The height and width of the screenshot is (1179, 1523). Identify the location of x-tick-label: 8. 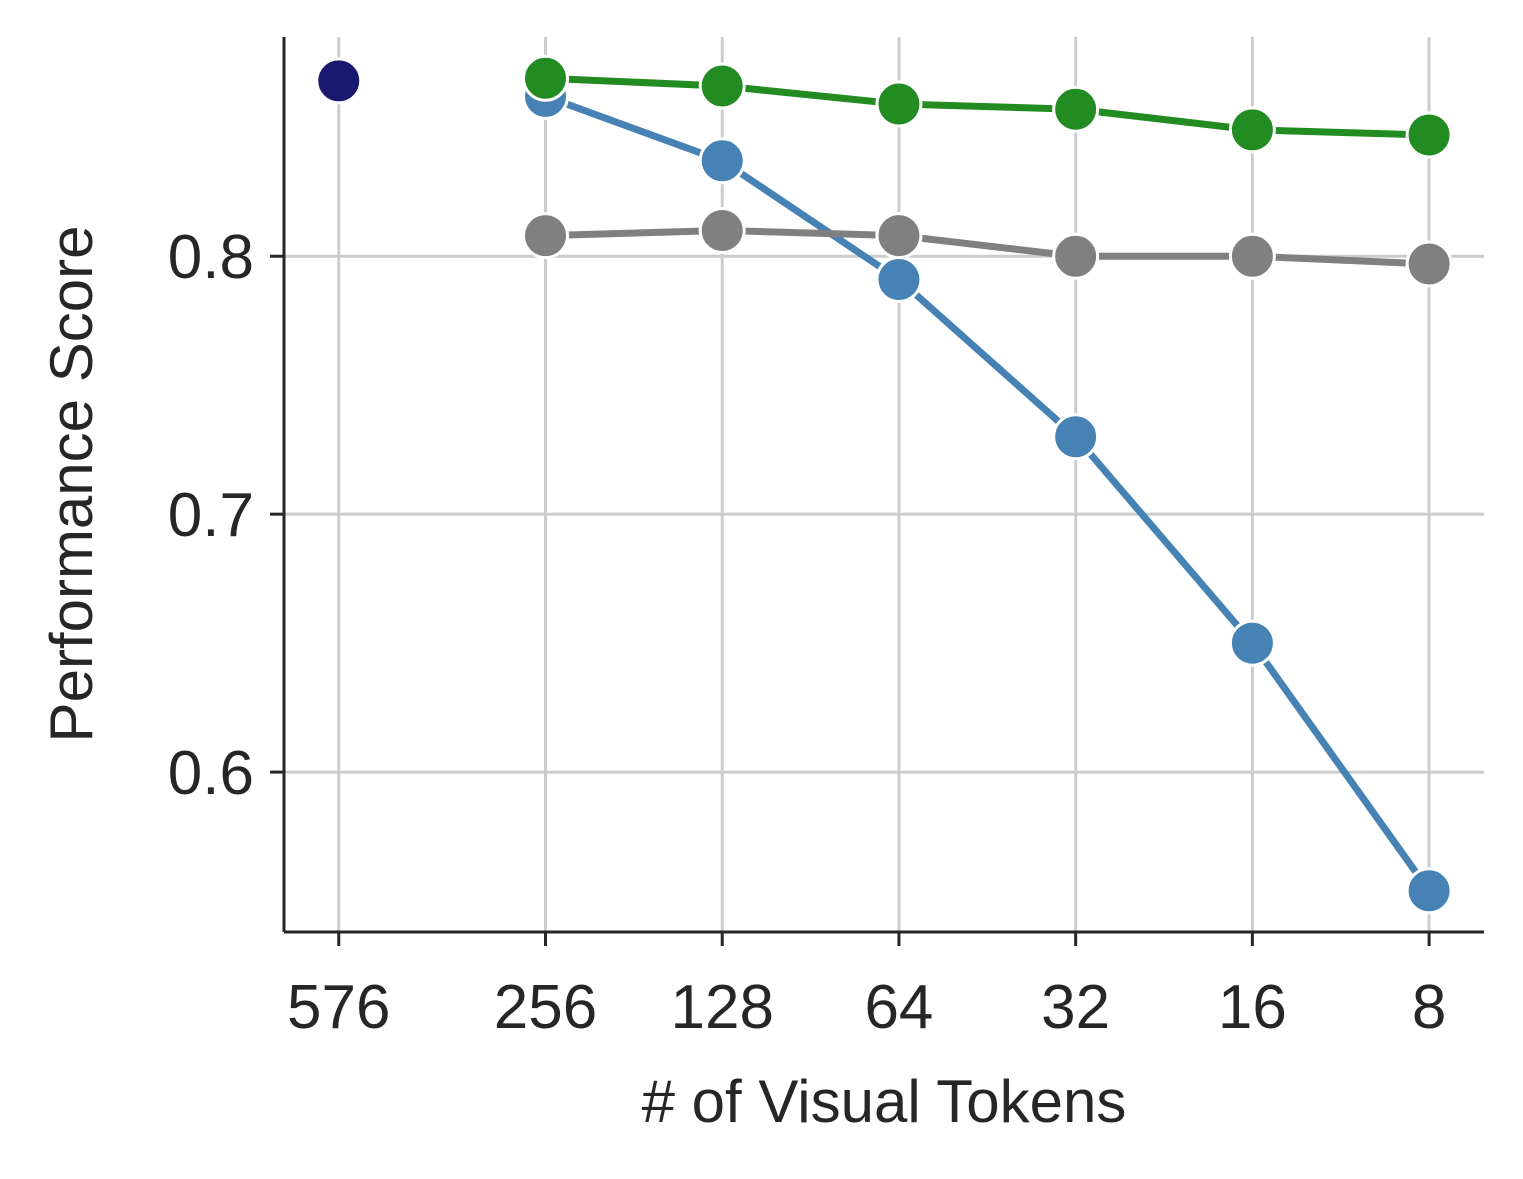
(1429, 1007).